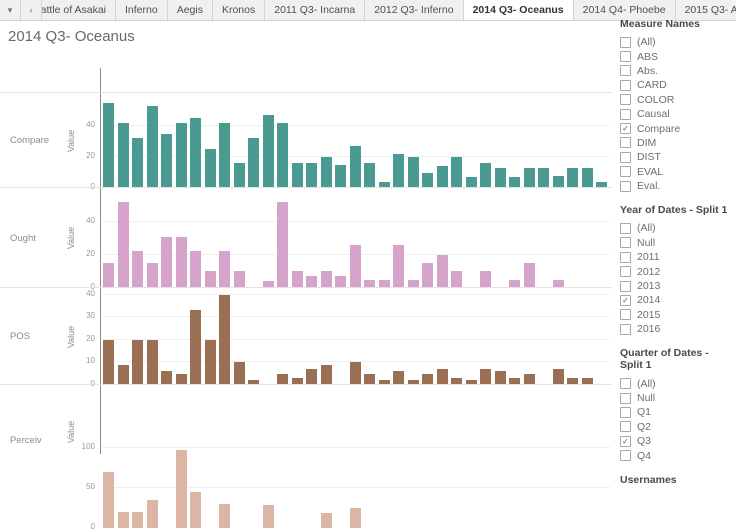  What do you see at coordinates (676, 157) in the screenshot?
I see `filter-option-dist: DIST` at bounding box center [676, 157].